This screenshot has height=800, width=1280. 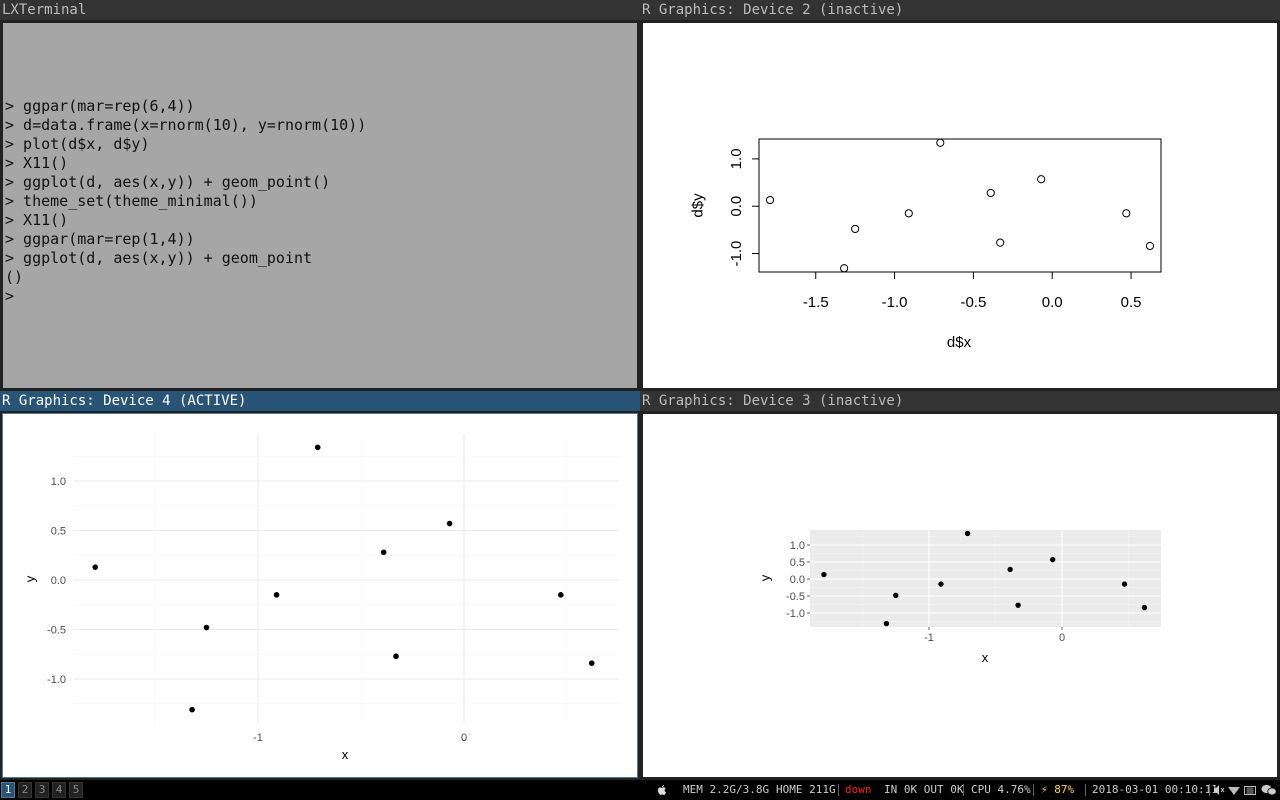 What do you see at coordinates (960, 401) in the screenshot?
I see `device3-title: R Graphics: Device 3 (inactive)` at bounding box center [960, 401].